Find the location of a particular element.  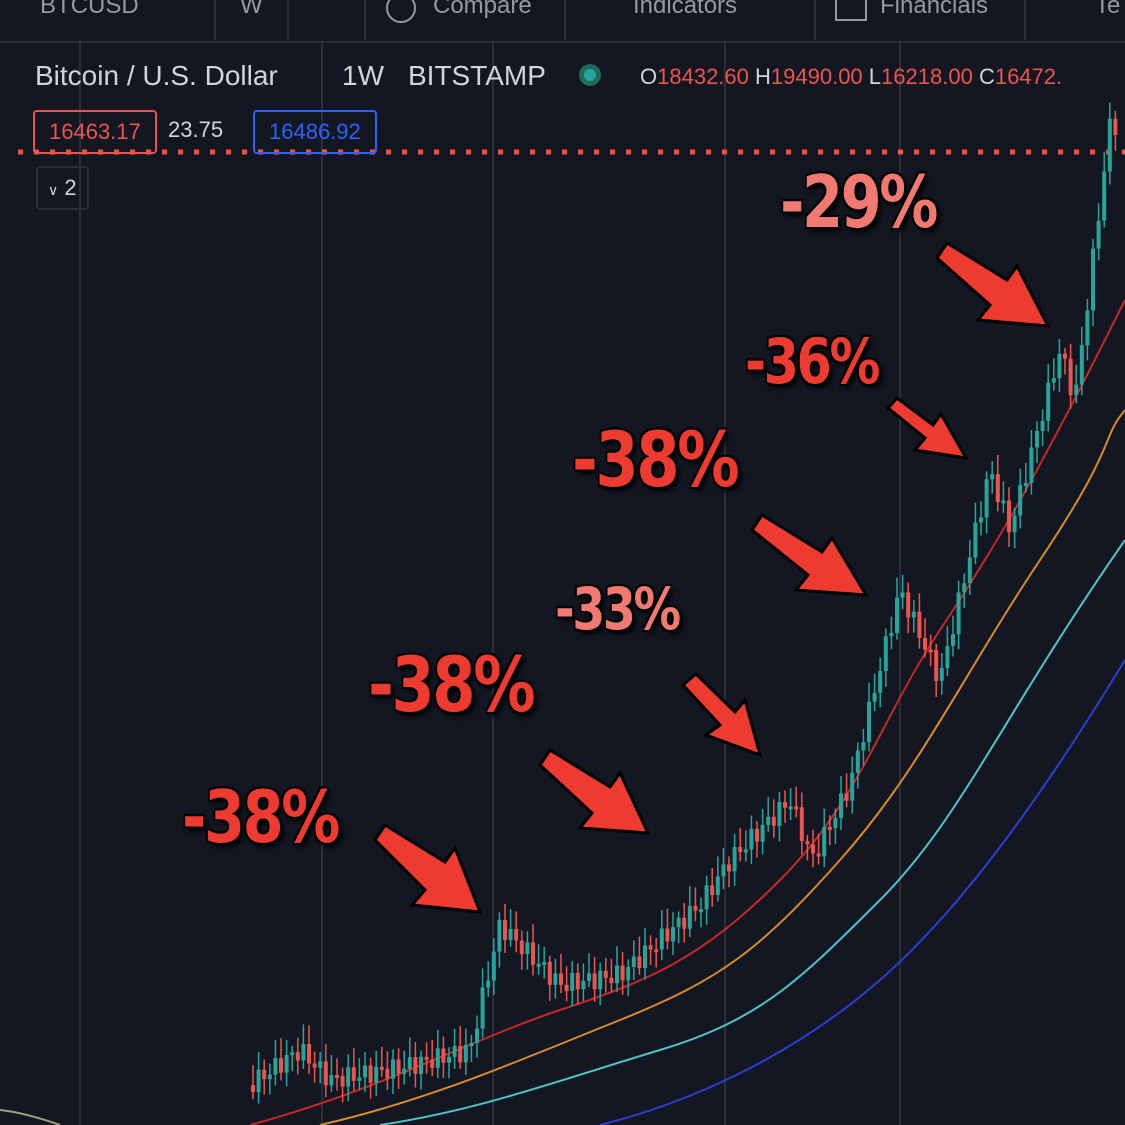

toolbar-separators is located at coordinates (620, 20).